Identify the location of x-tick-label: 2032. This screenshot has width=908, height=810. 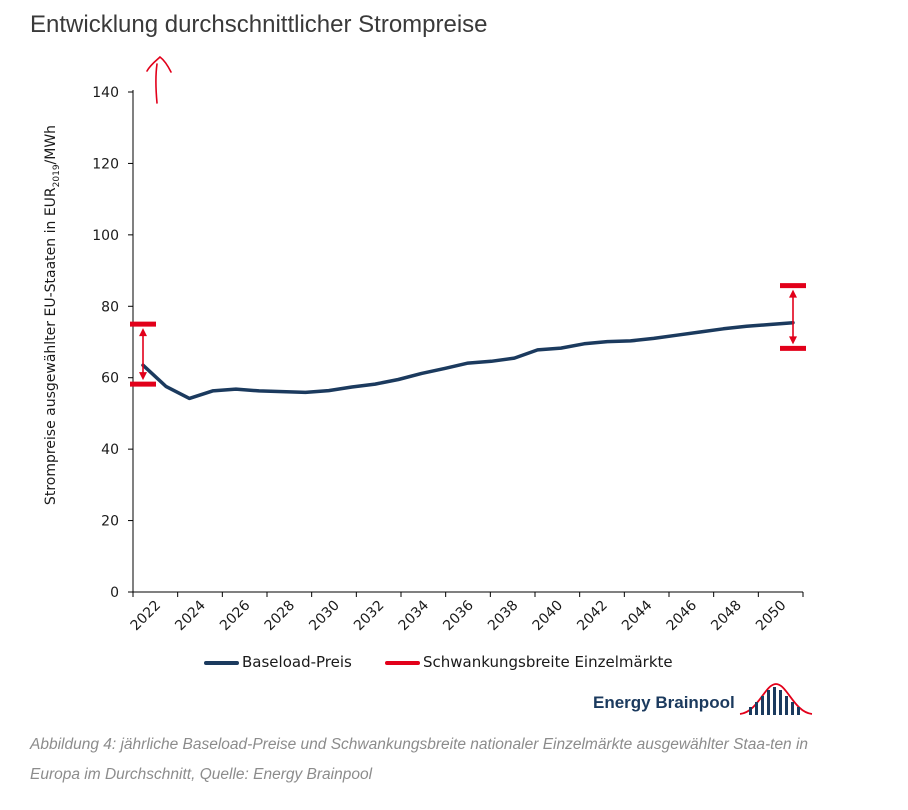
(369, 616).